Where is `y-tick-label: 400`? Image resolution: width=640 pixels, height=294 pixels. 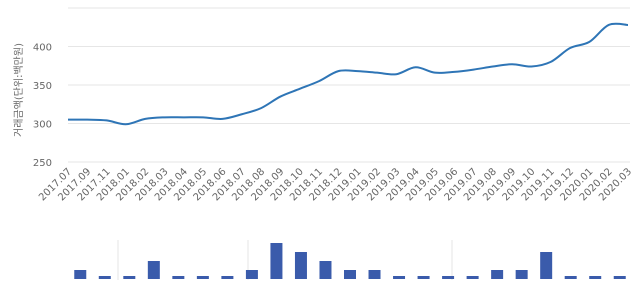
y-tick-label: 400 is located at coordinates (42, 48).